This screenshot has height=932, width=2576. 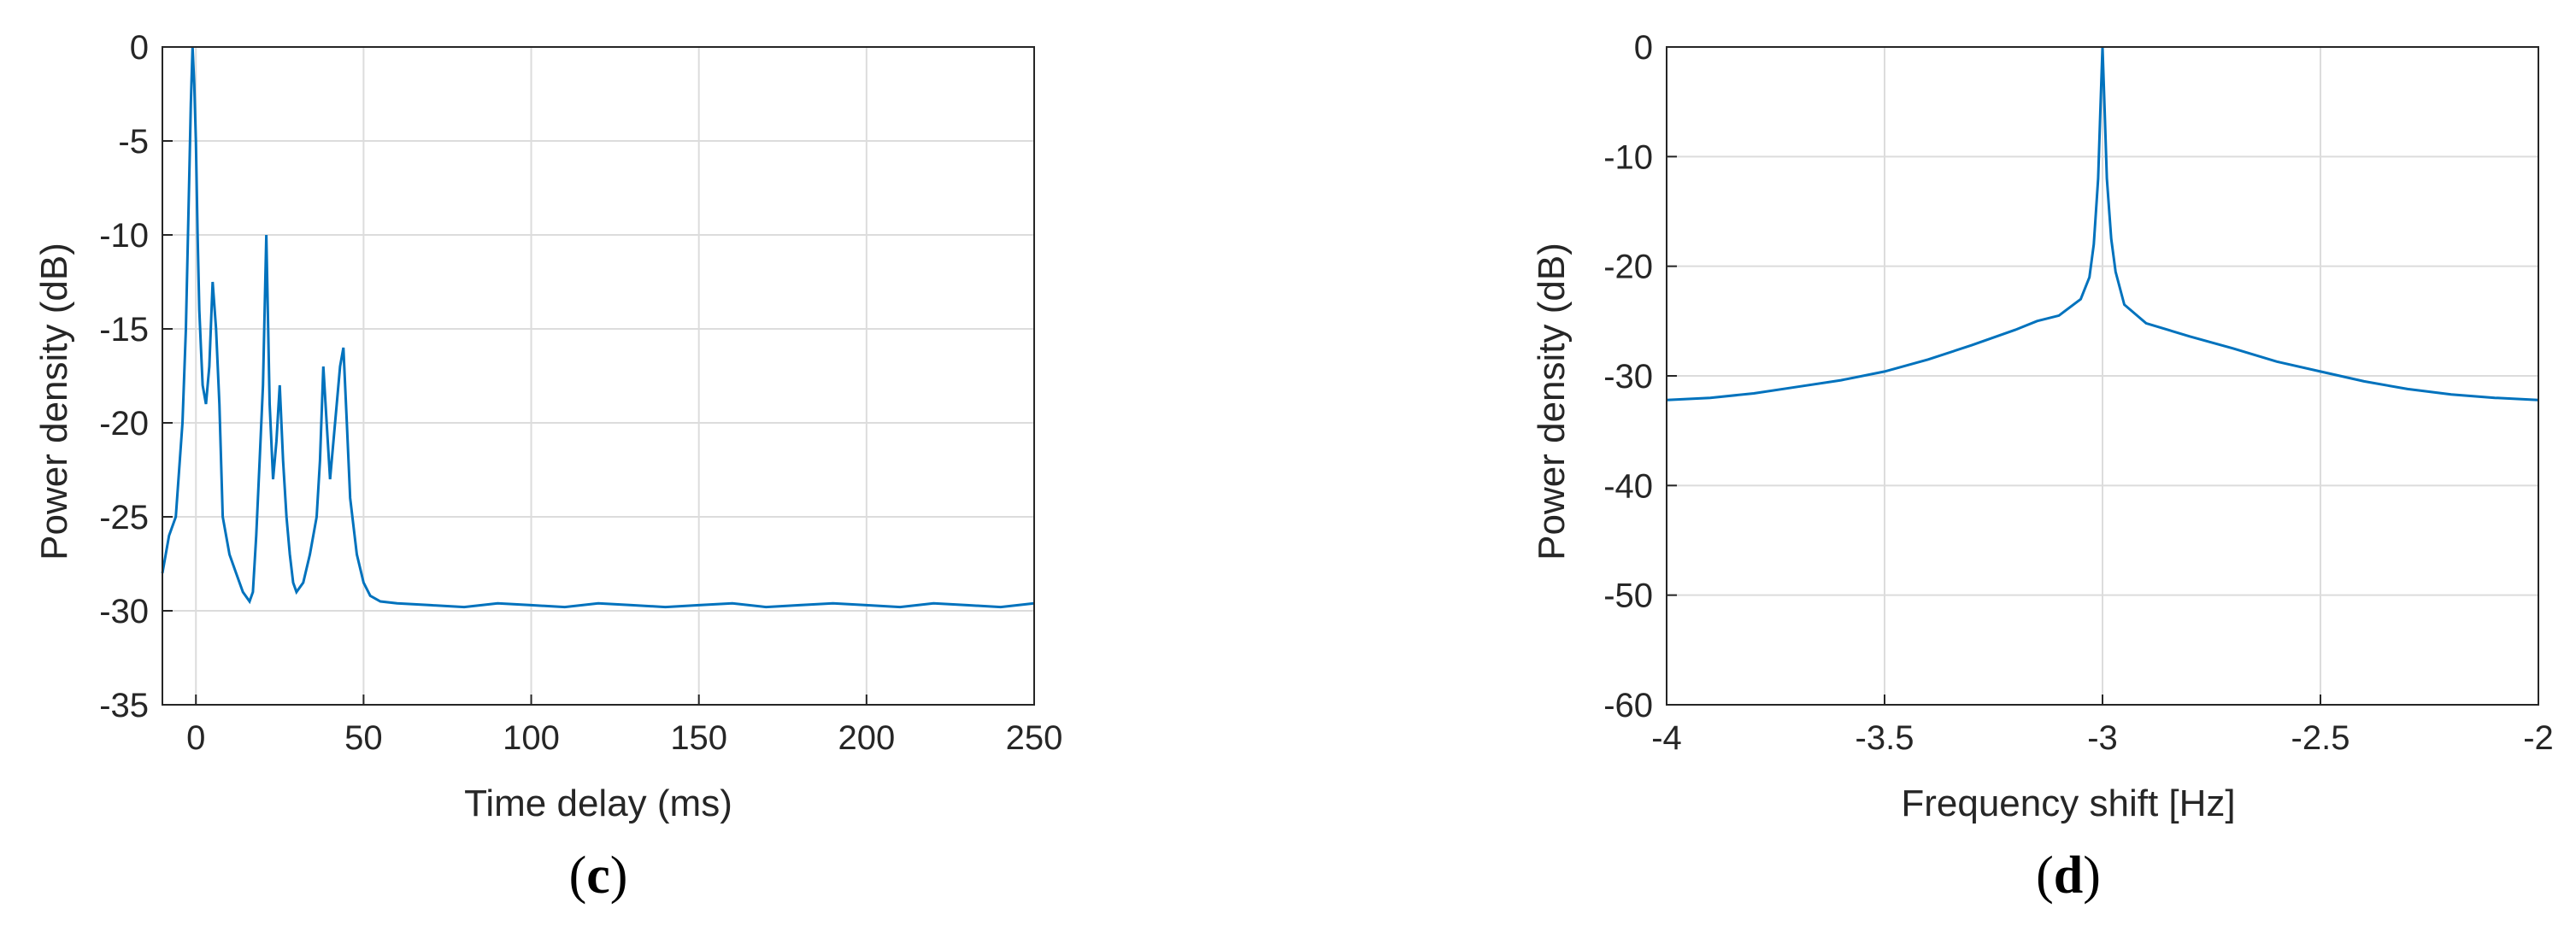 What do you see at coordinates (2102, 738) in the screenshot?
I see `chart-d-x-tick-label: -3` at bounding box center [2102, 738].